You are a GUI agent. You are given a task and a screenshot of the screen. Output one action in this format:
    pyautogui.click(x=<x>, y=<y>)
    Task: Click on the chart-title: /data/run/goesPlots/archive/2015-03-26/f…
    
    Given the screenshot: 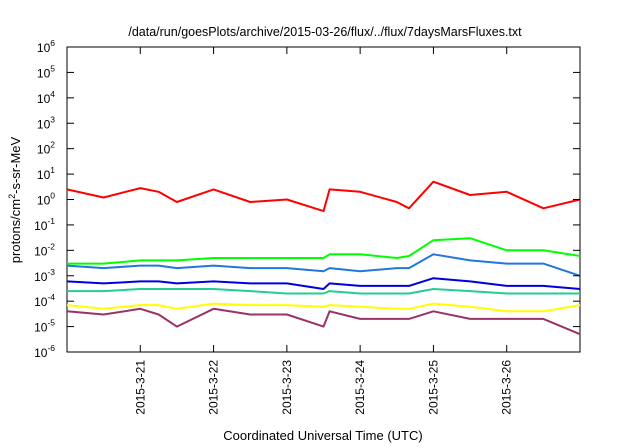 What is the action you would take?
    pyautogui.click(x=325, y=32)
    